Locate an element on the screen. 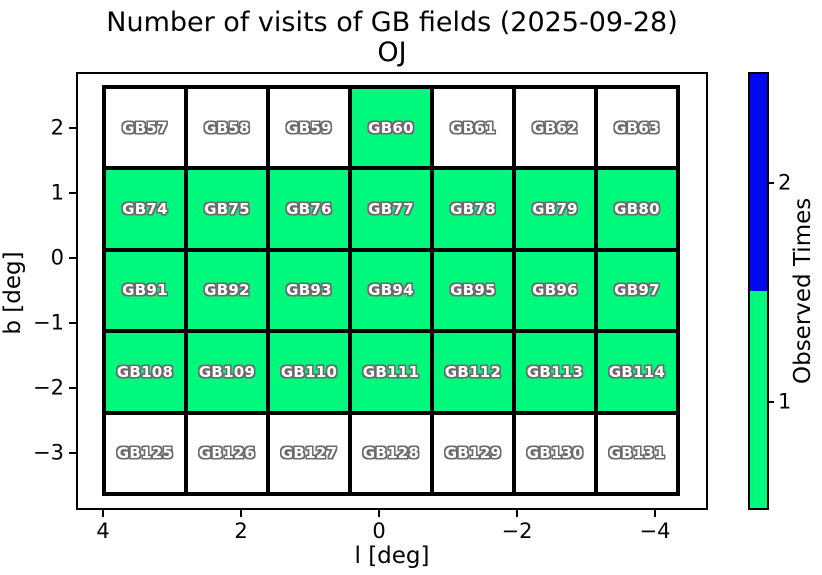 This screenshot has height=575, width=822. field-label: GB125 is located at coordinates (145, 453).